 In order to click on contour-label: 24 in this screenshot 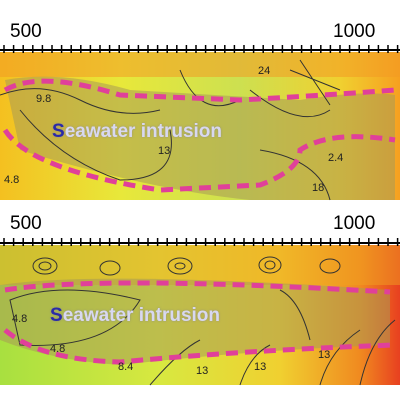, I will do `click(264, 71)`.